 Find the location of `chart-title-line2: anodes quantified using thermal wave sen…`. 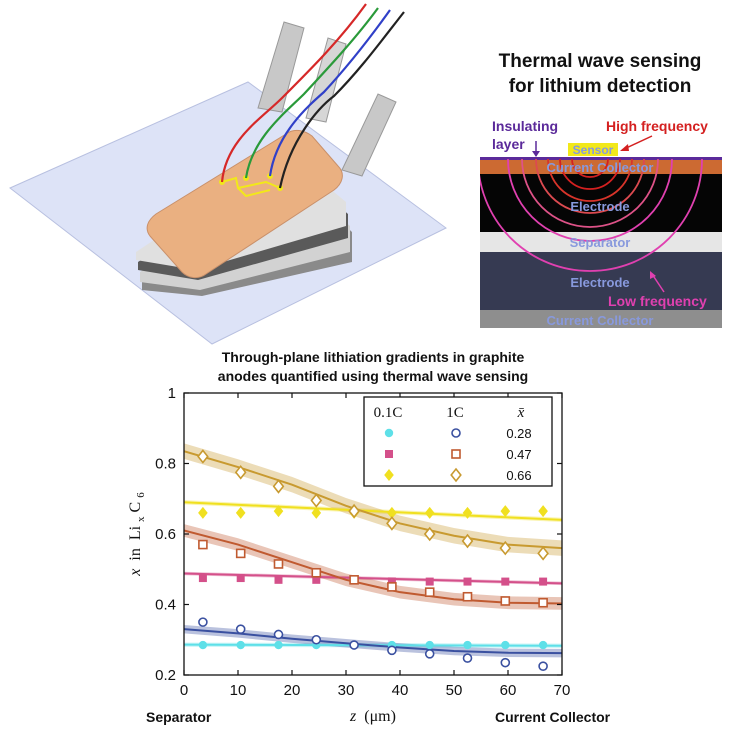

chart-title-line2: anodes quantified using thermal wave sen… is located at coordinates (373, 376).